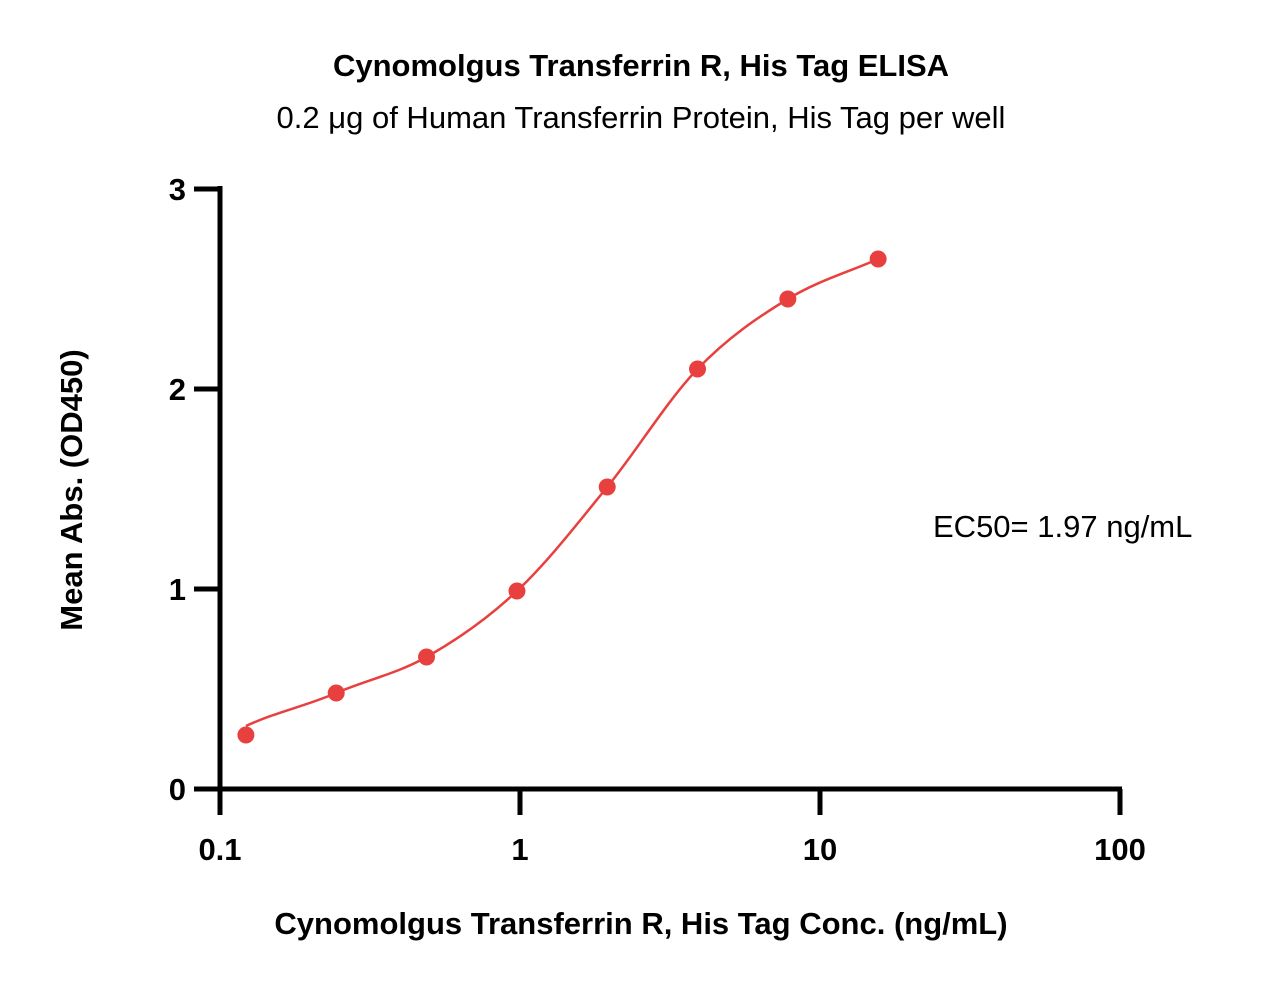 This screenshot has height=993, width=1282. What do you see at coordinates (177, 189) in the screenshot?
I see `y-tick-label: 3` at bounding box center [177, 189].